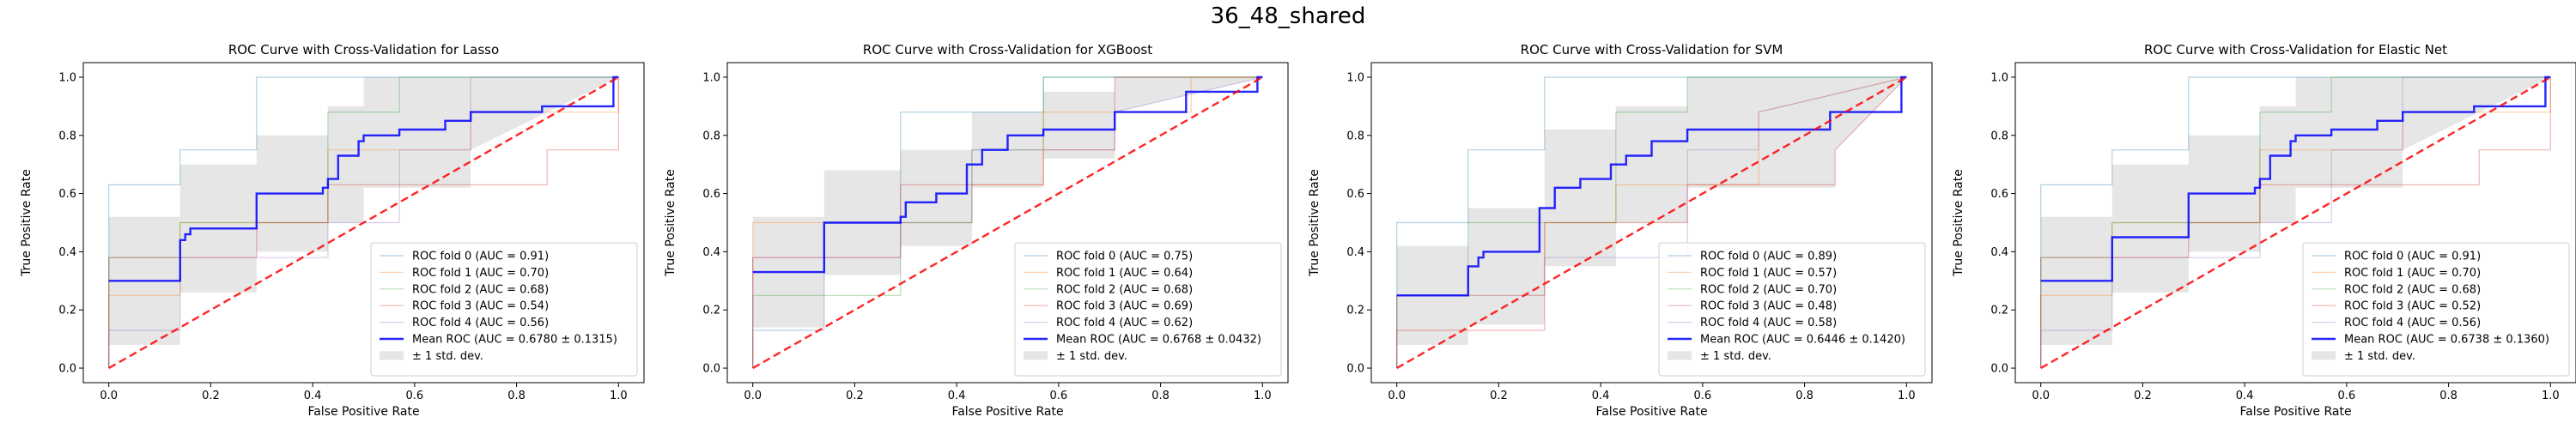 The height and width of the screenshot is (429, 2576). Describe the element at coordinates (1769, 257) in the screenshot. I see `legend-entry: ROC fold 0 (AUC = 0.89)` at that location.